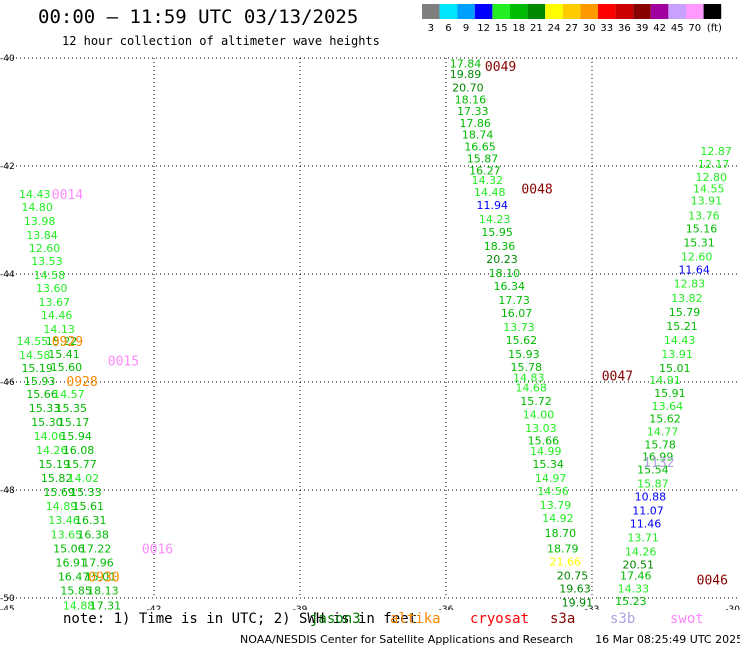 The width and height of the screenshot is (740, 650). Describe the element at coordinates (578, 602) in the screenshot. I see `wave-height-label: 19.91` at that location.